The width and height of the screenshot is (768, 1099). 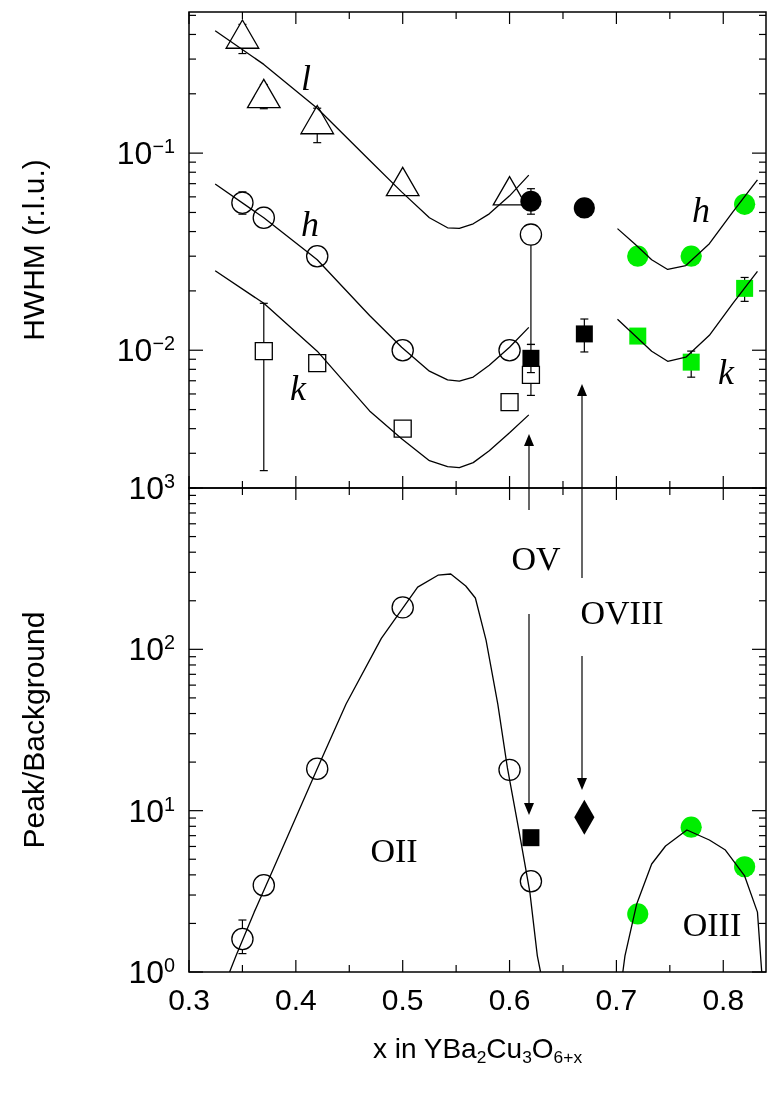 I want to click on y-axis-title: HWHM (r.l.u.), so click(x=33, y=250).